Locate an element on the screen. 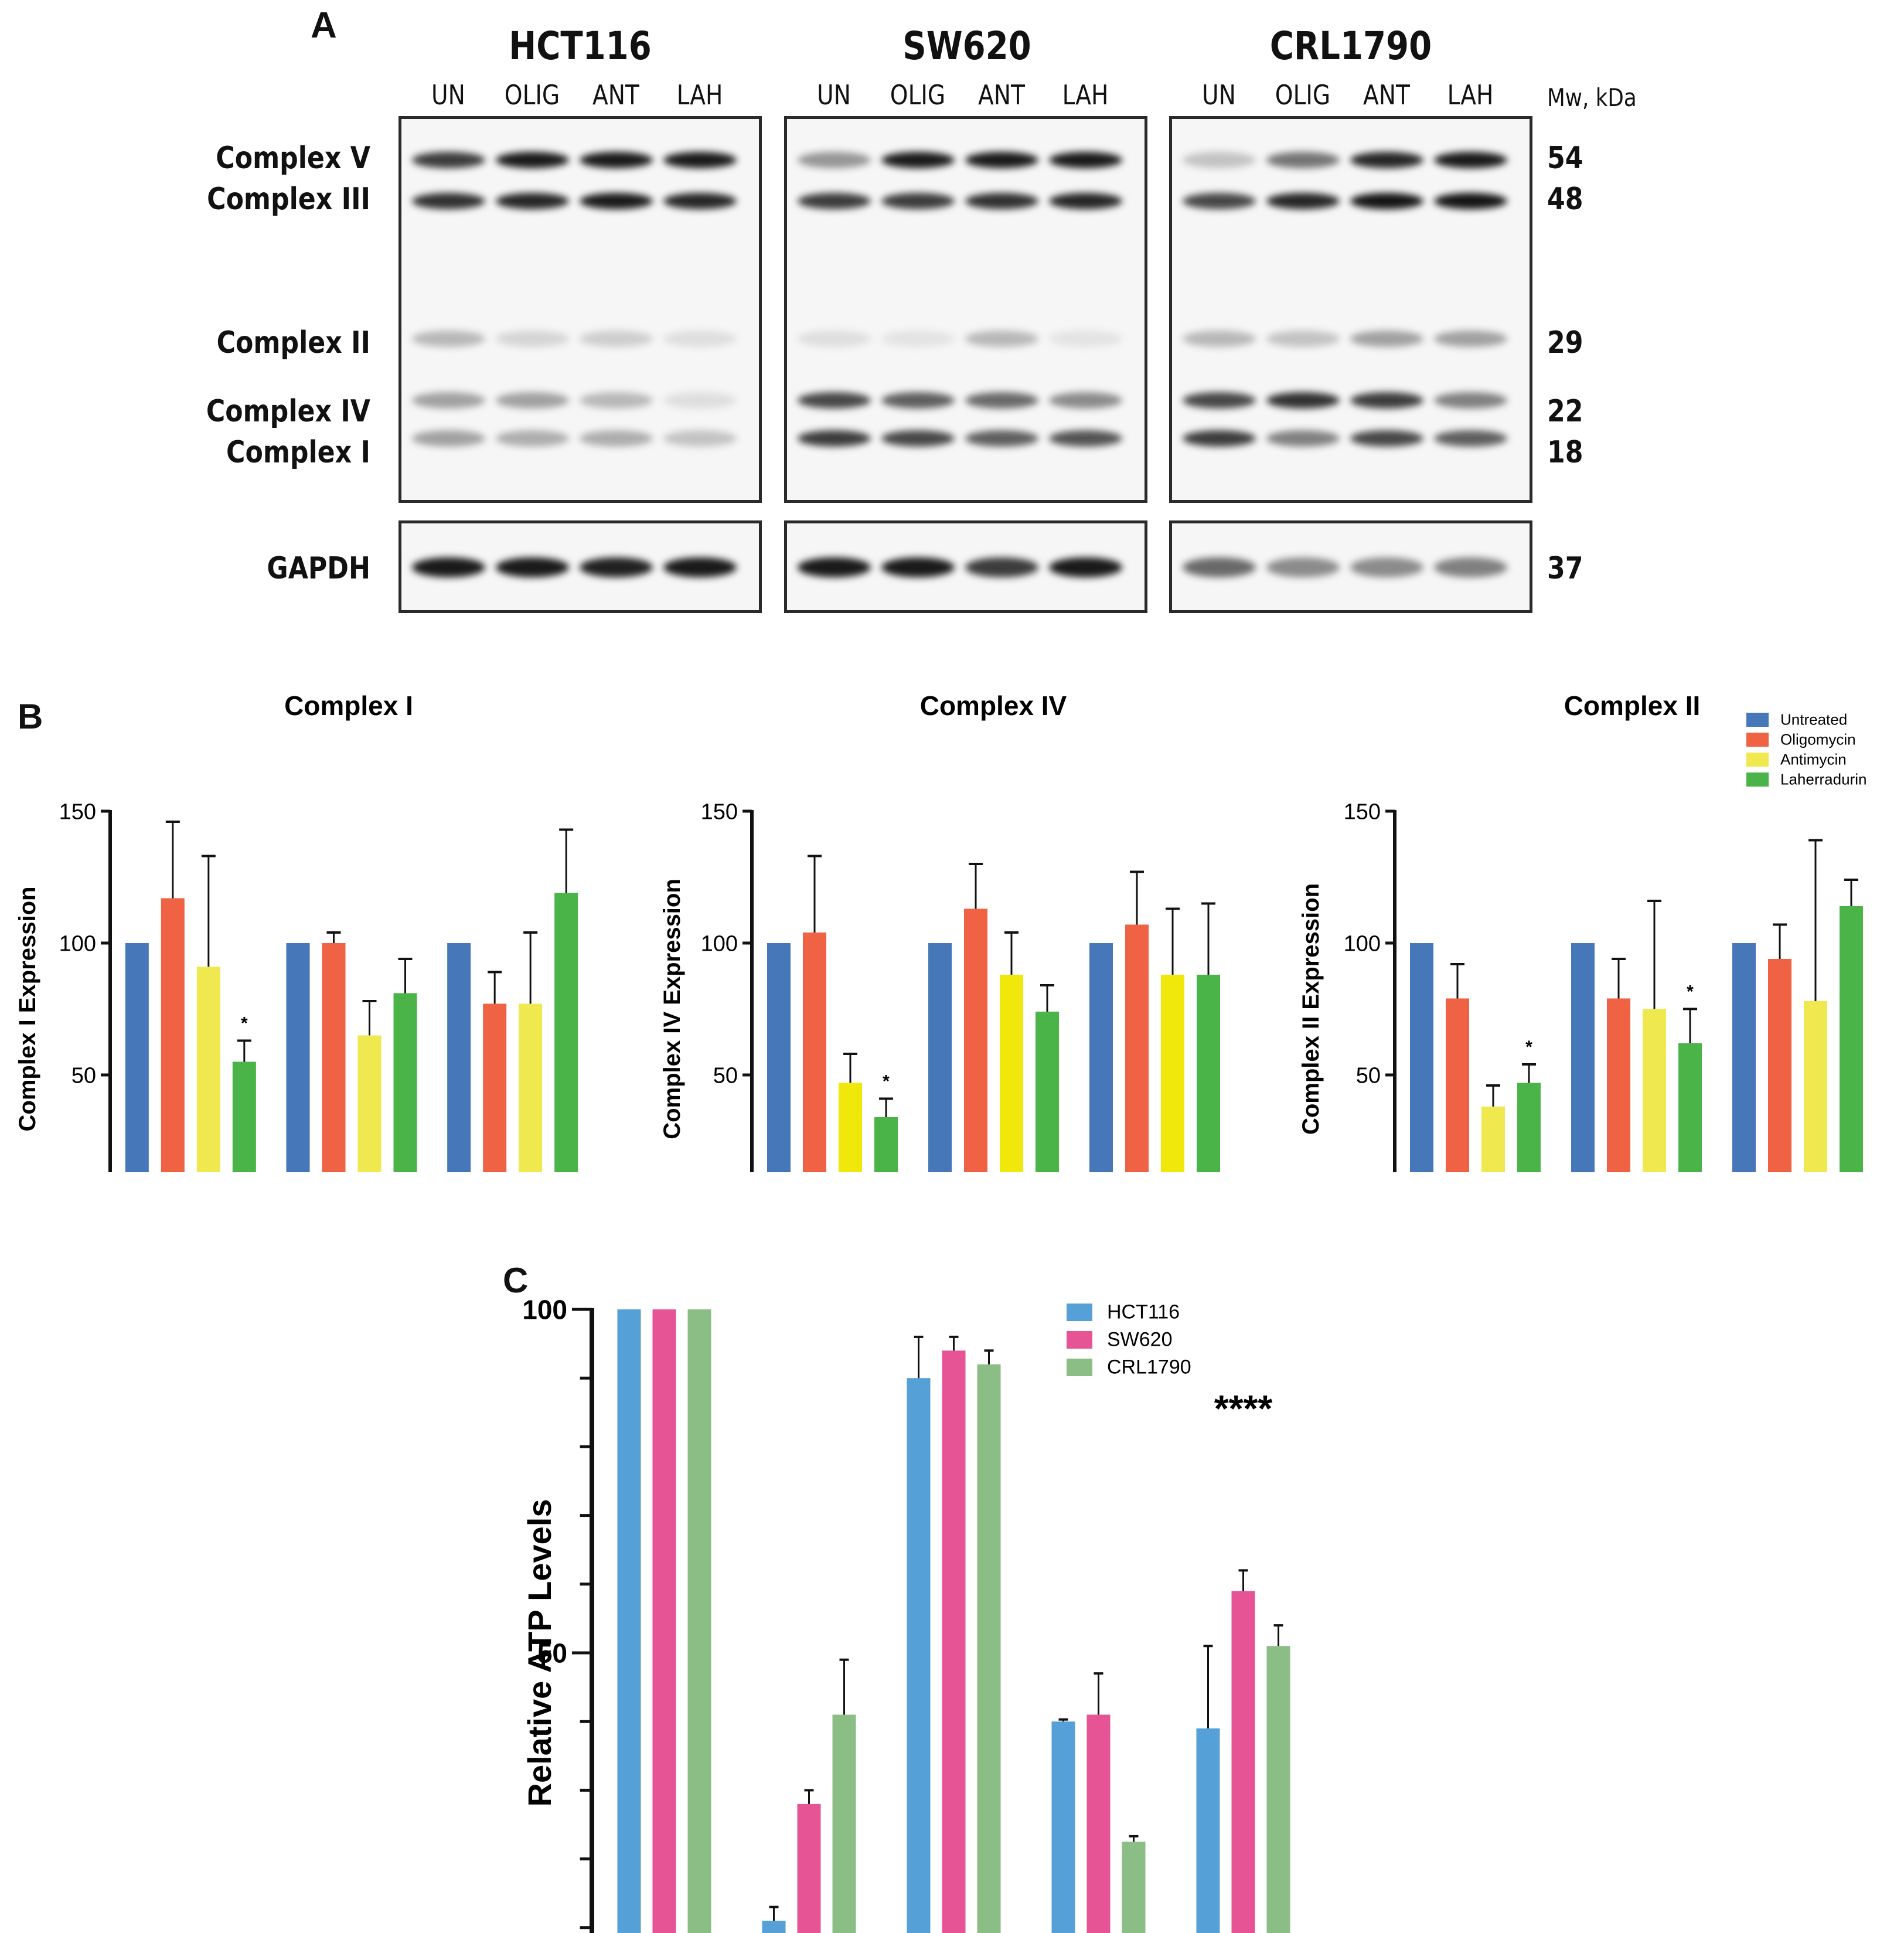  panel-b-label: B is located at coordinates (30, 716).